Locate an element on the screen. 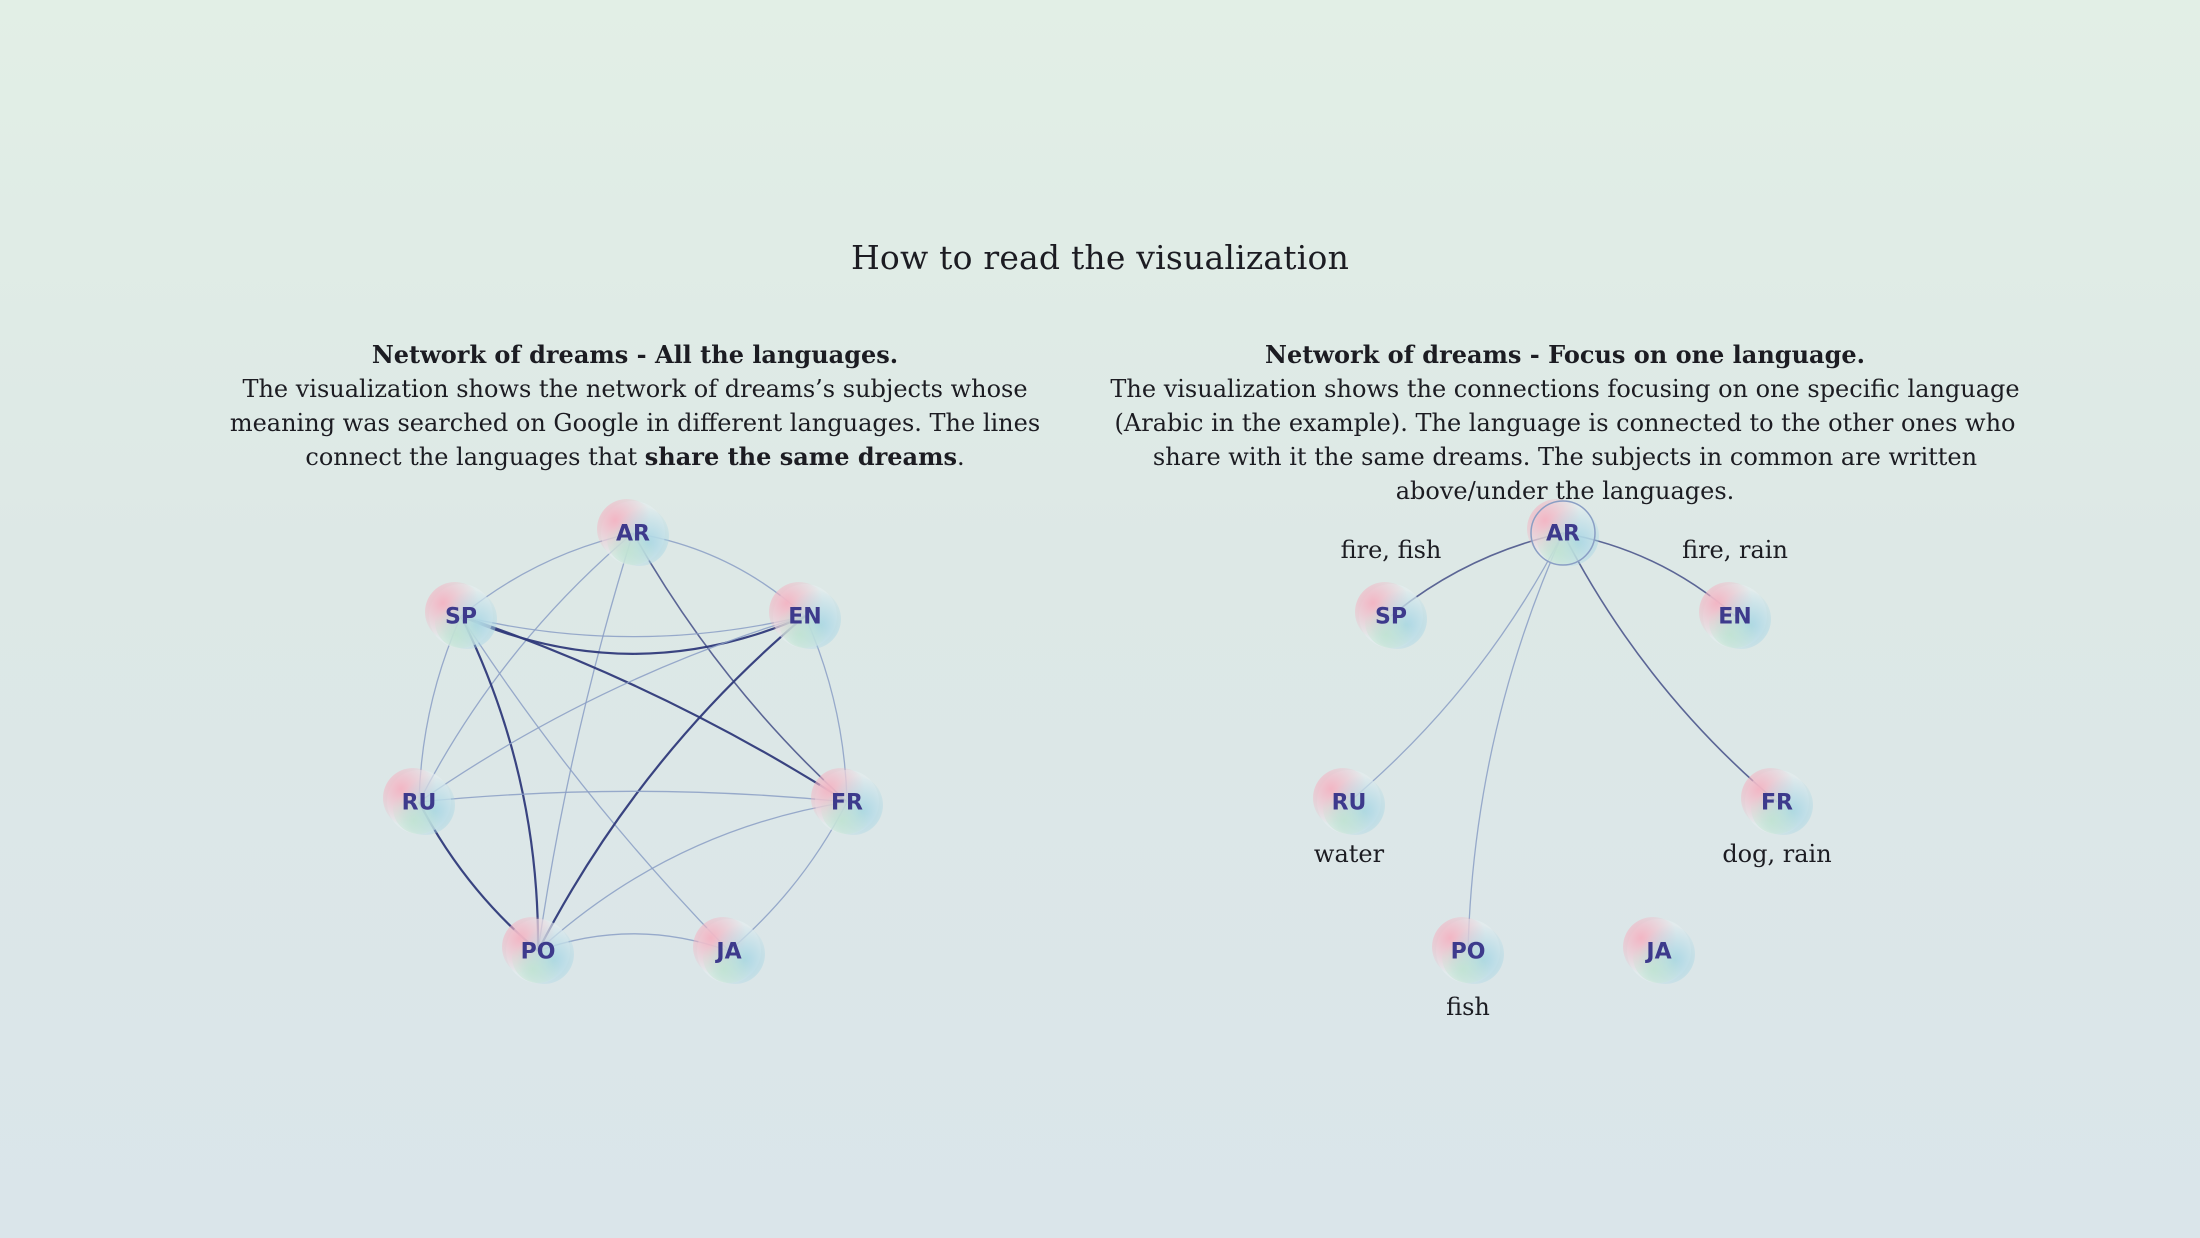 Image resolution: width=2200 pixels, height=1238 pixels. focus-node-ar: AR is located at coordinates (1563, 532).